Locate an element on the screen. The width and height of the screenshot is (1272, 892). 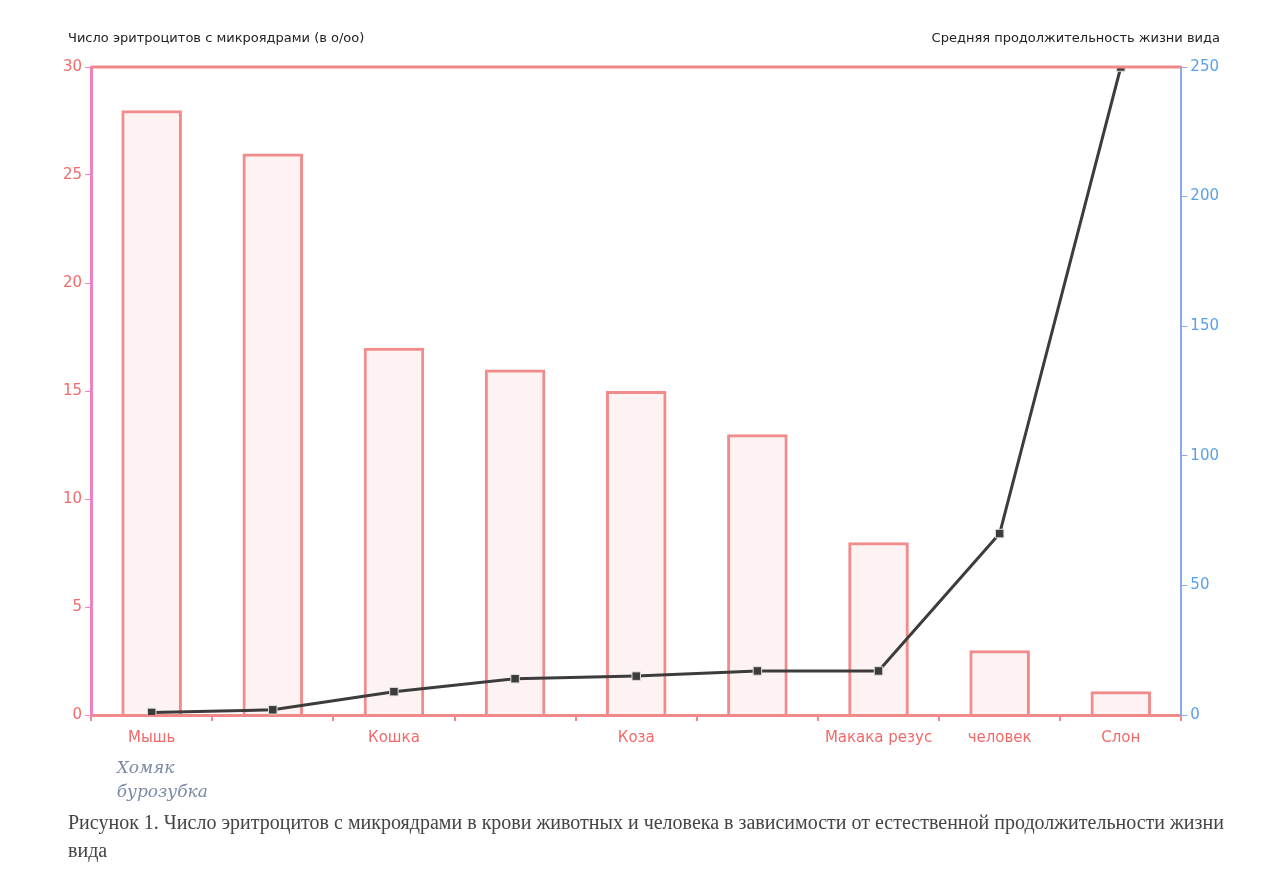
y-tick-label: 5 is located at coordinates (77, 605).